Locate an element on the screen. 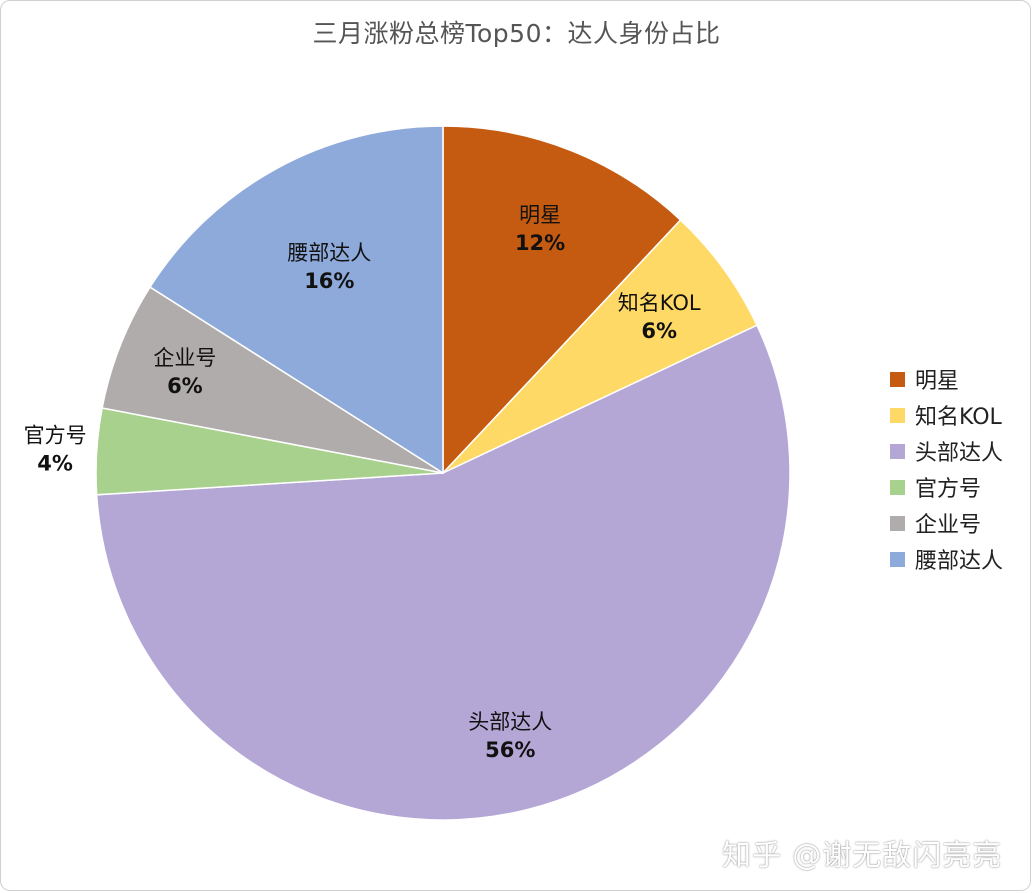 This screenshot has height=893, width=1033. chart-legend: 明星知名KOL 头部达人官方号企业号腰部达人 is located at coordinates (946, 469).